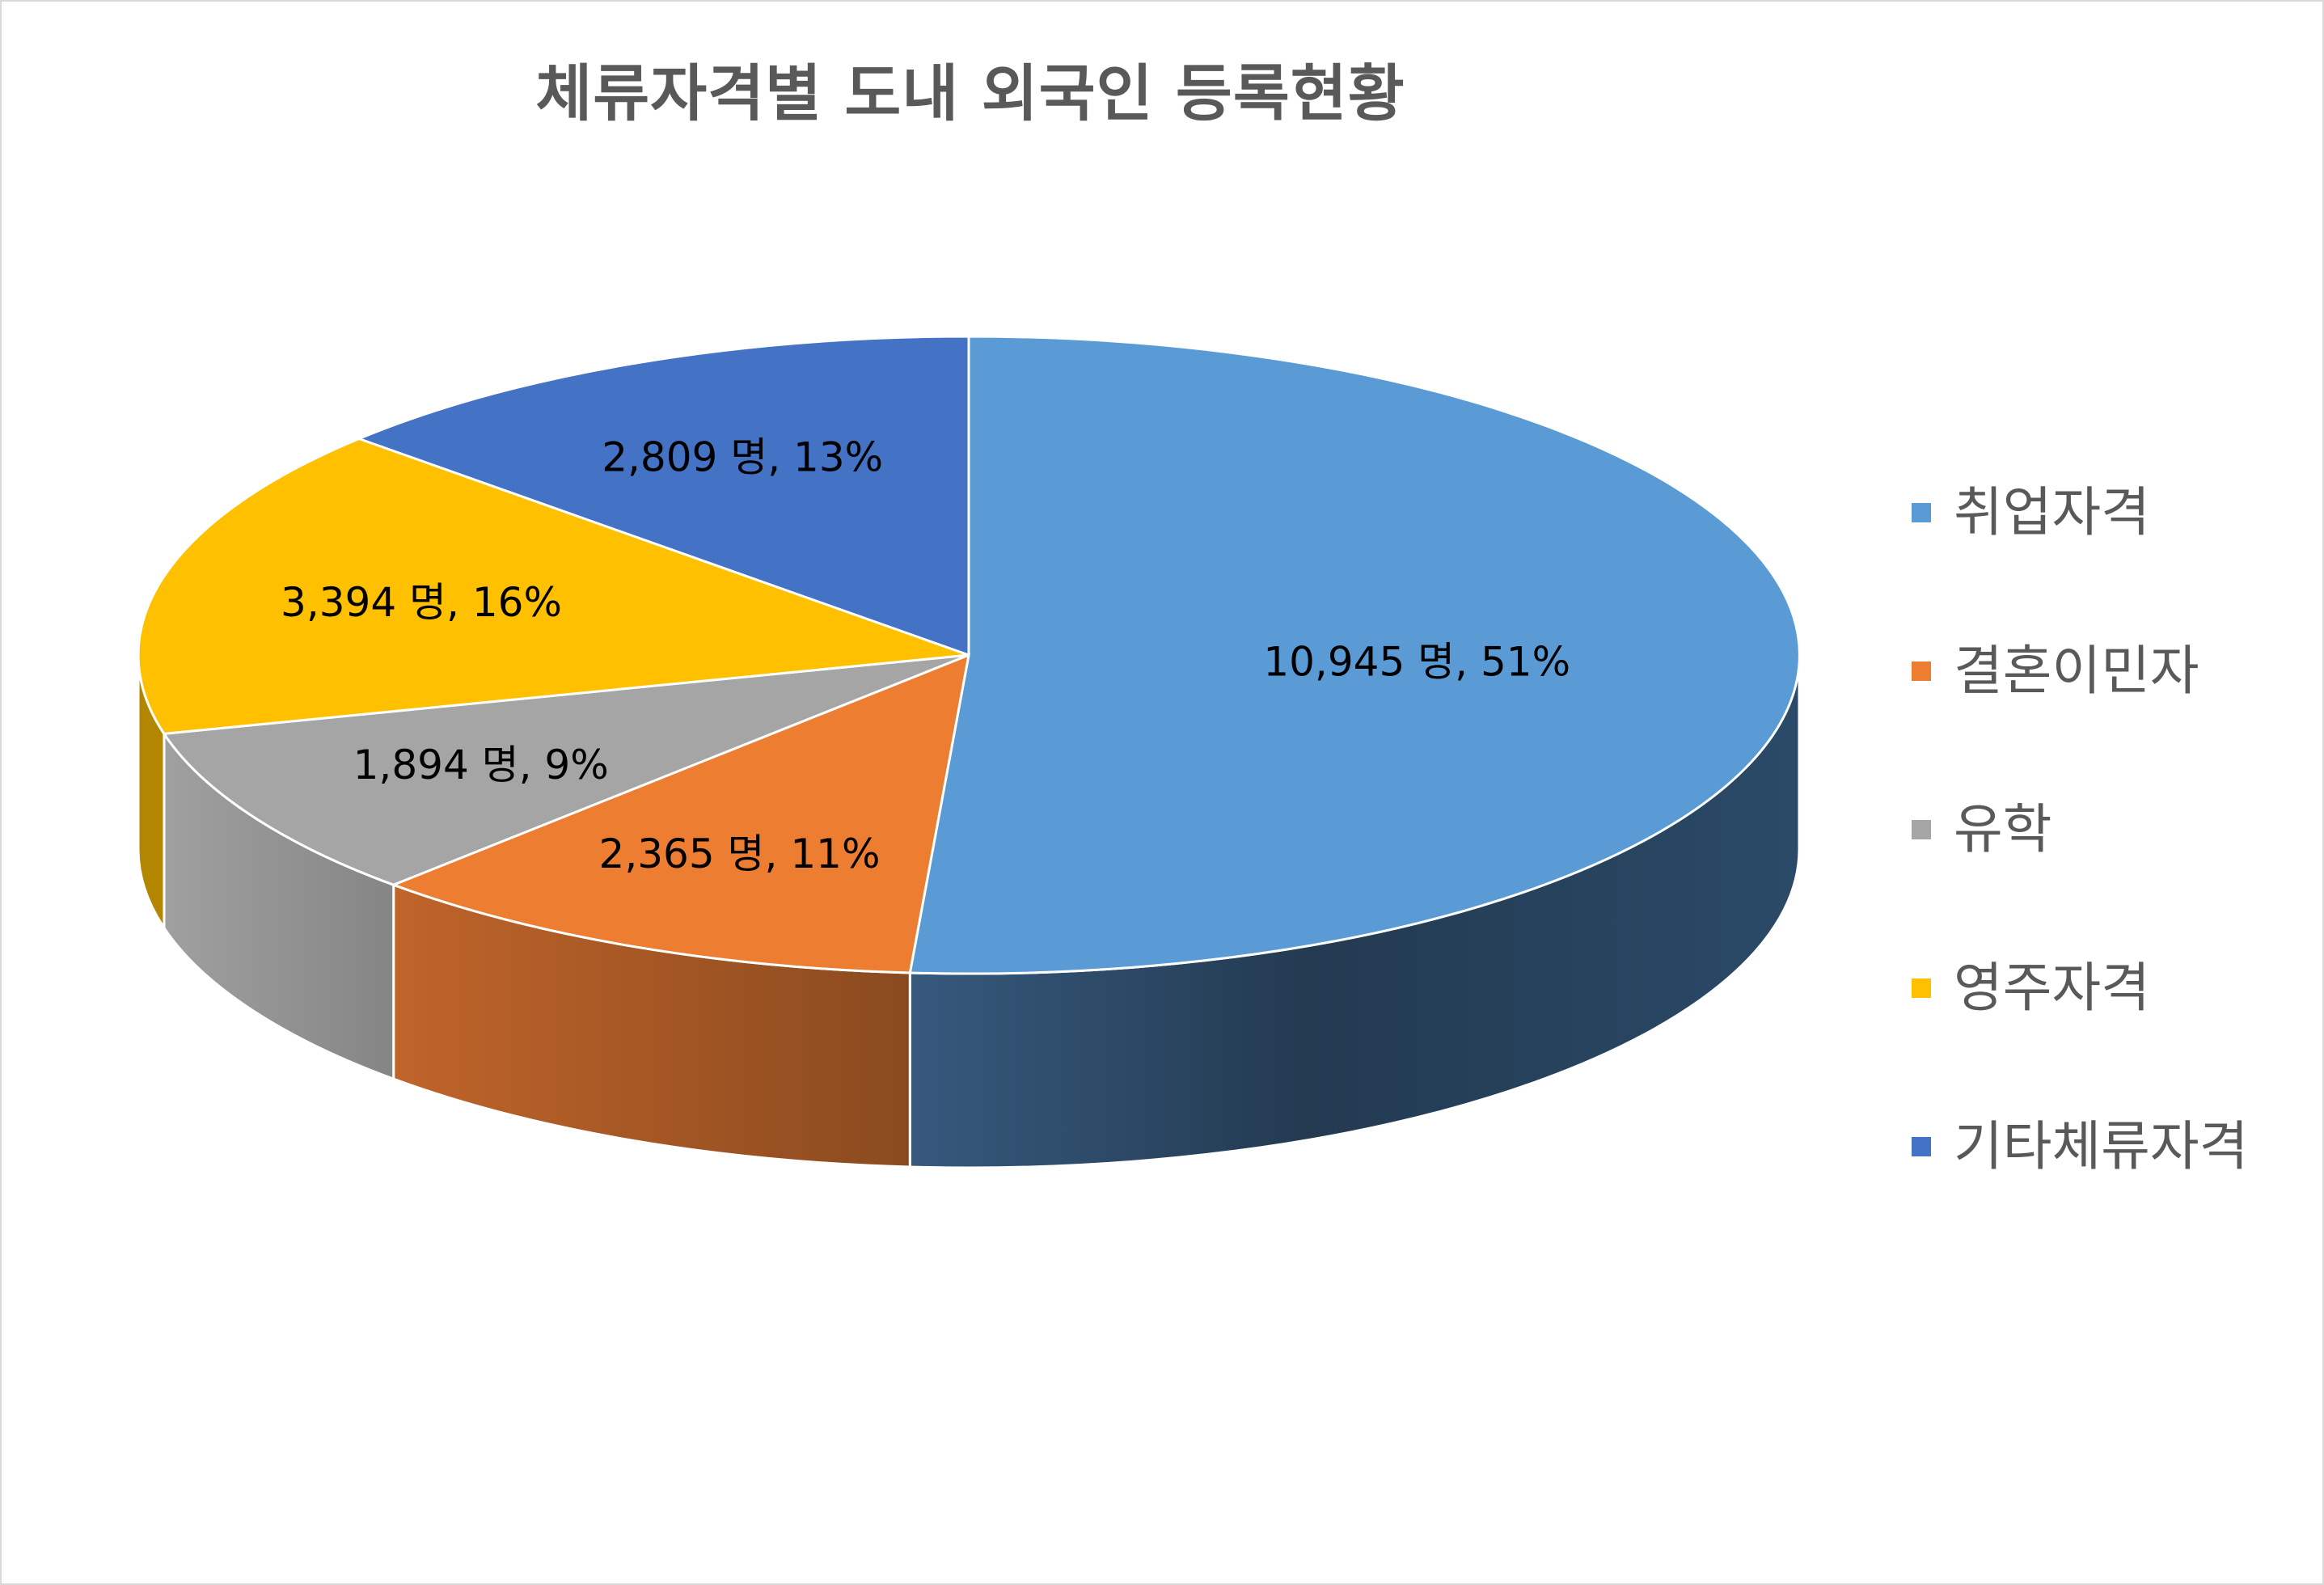 Image resolution: width=2324 pixels, height=1585 pixels. Describe the element at coordinates (2003, 829) in the screenshot. I see `legend-label: 유학` at that location.